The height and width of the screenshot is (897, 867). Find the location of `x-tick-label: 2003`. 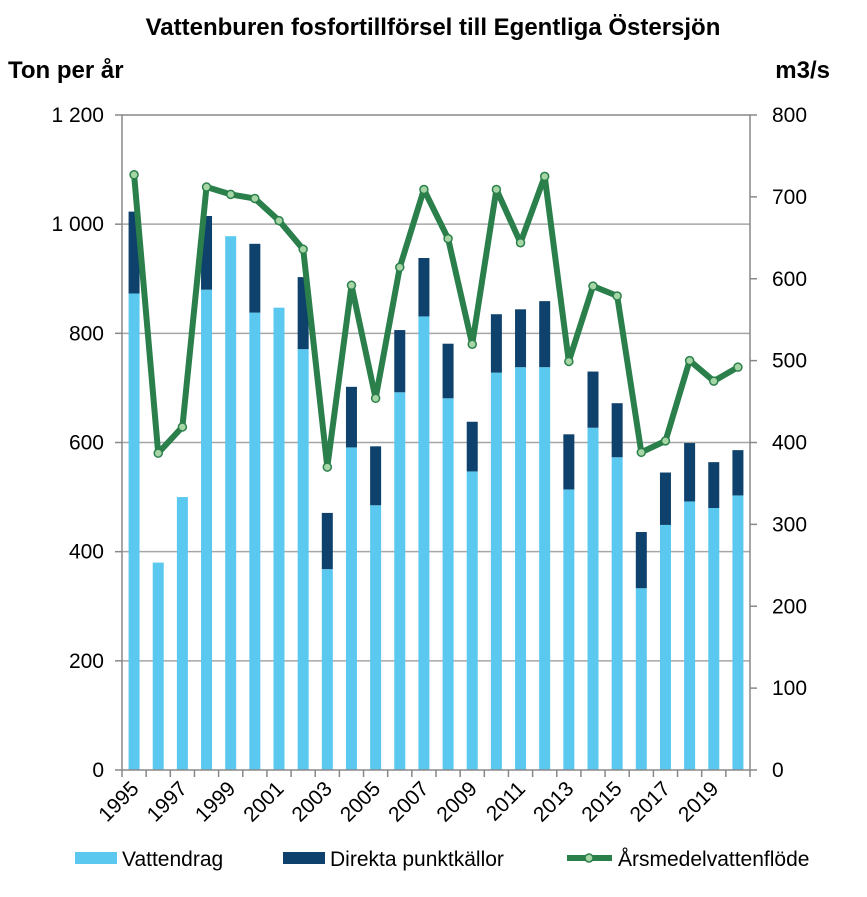

x-tick-label: 2003 is located at coordinates (312, 801).